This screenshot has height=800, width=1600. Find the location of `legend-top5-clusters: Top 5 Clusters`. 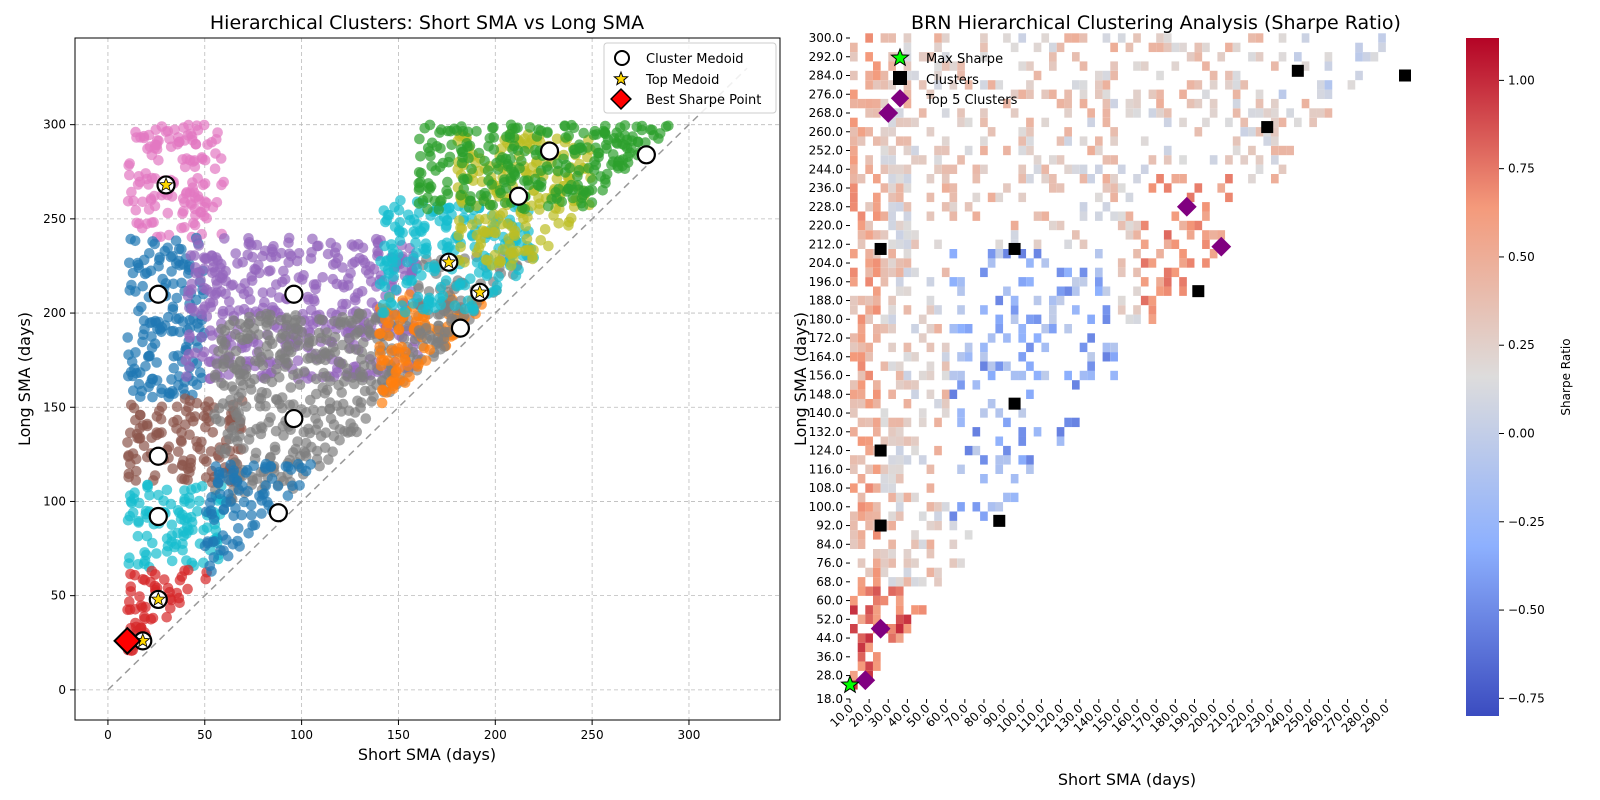

legend-top5-clusters: Top 5 Clusters is located at coordinates (971, 100).